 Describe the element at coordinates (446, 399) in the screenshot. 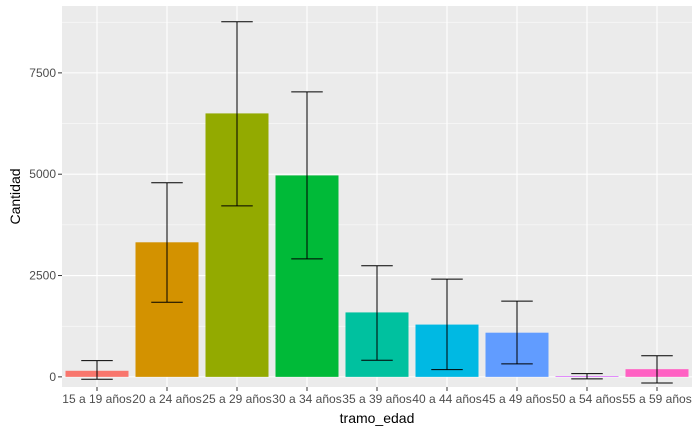

I see `x-tick-label: 40 a 44 años` at that location.